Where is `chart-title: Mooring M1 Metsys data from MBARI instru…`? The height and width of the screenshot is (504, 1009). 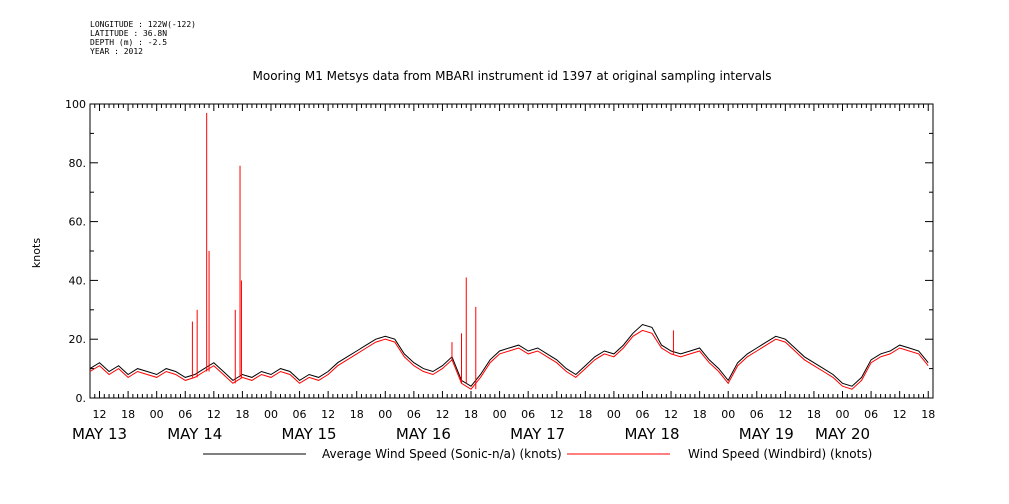
chart-title: Mooring M1 Metsys data from MBARI instru… is located at coordinates (512, 76).